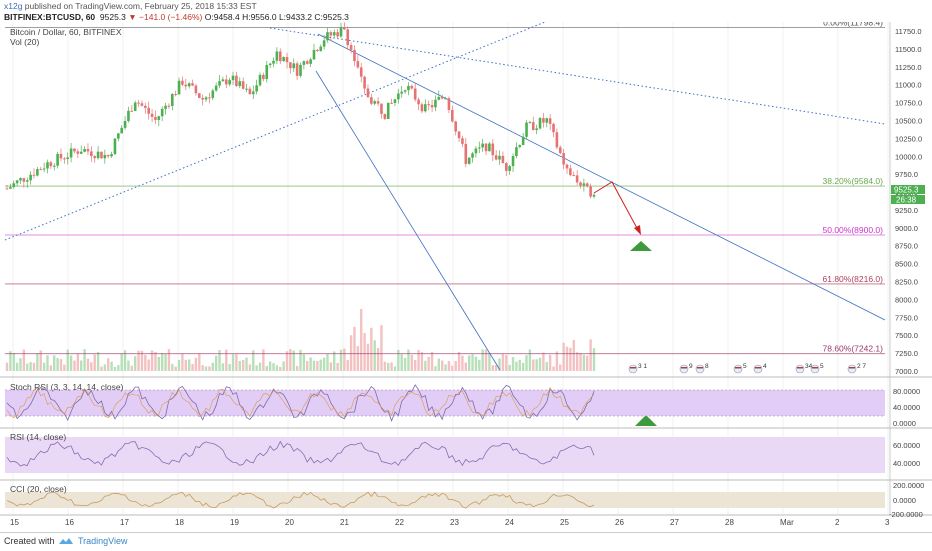 Image resolution: width=932 pixels, height=551 pixels. What do you see at coordinates (466, 541) in the screenshot?
I see `footer: Created with TradingView` at bounding box center [466, 541].